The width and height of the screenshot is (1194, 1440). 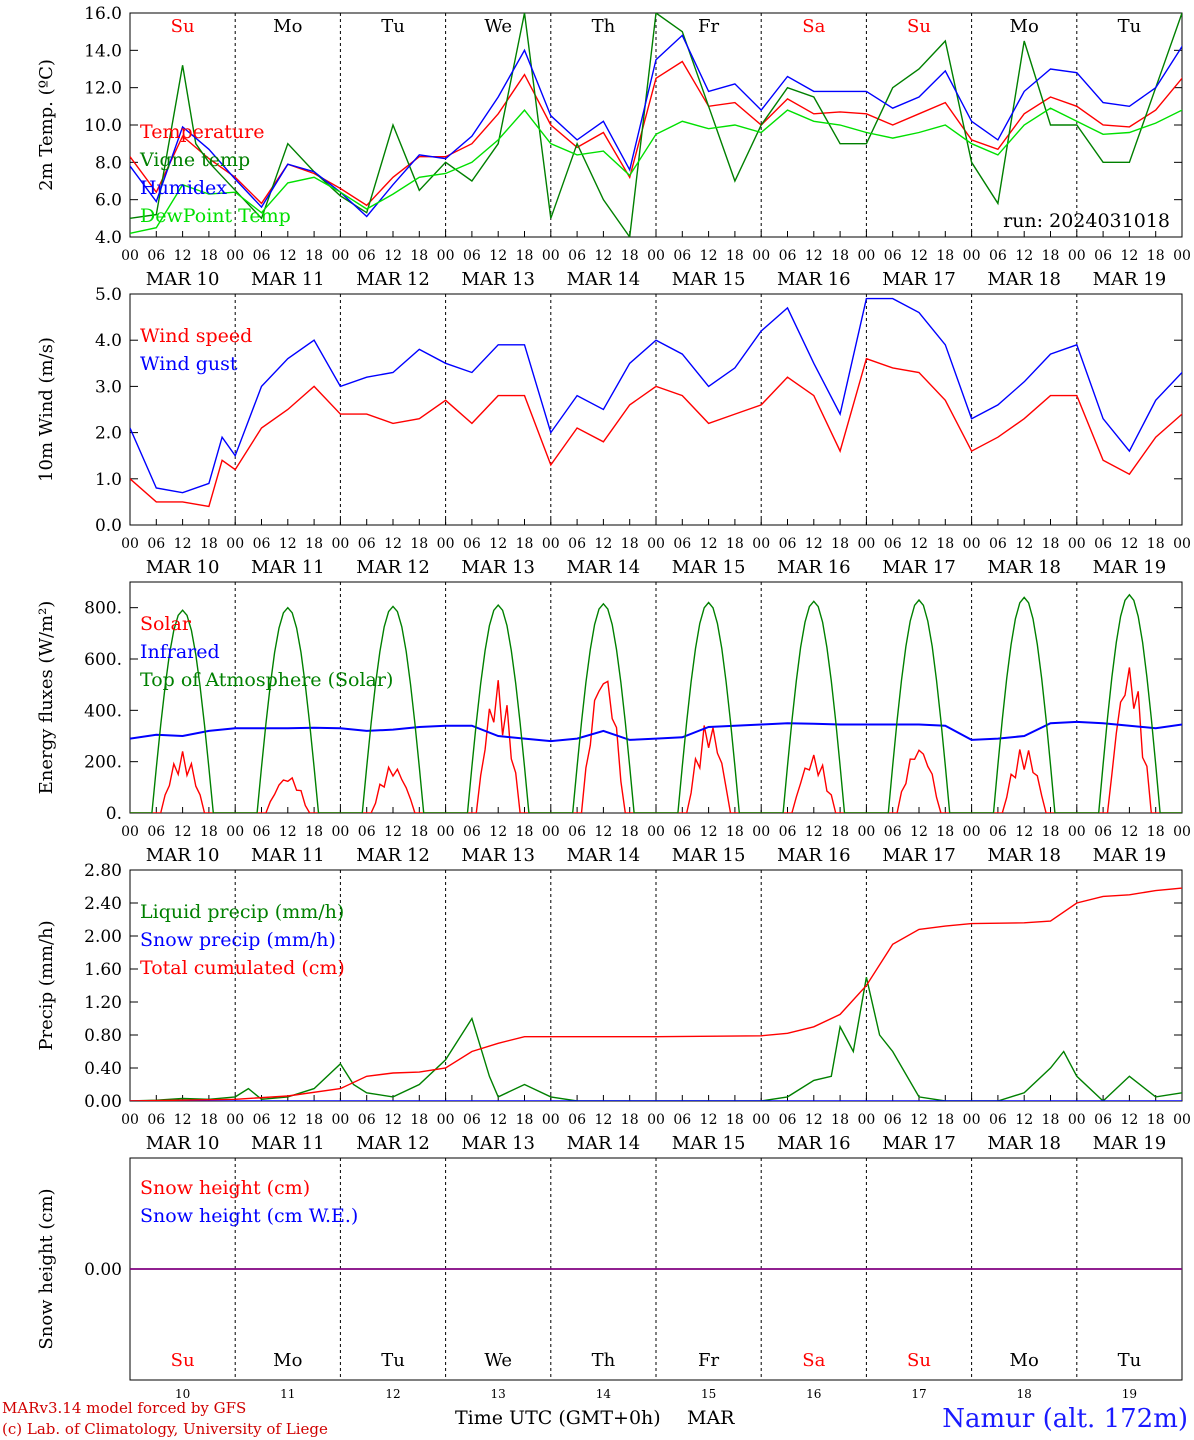 What do you see at coordinates (103, 14) in the screenshot?
I see `y-tick-label: 16.0` at bounding box center [103, 14].